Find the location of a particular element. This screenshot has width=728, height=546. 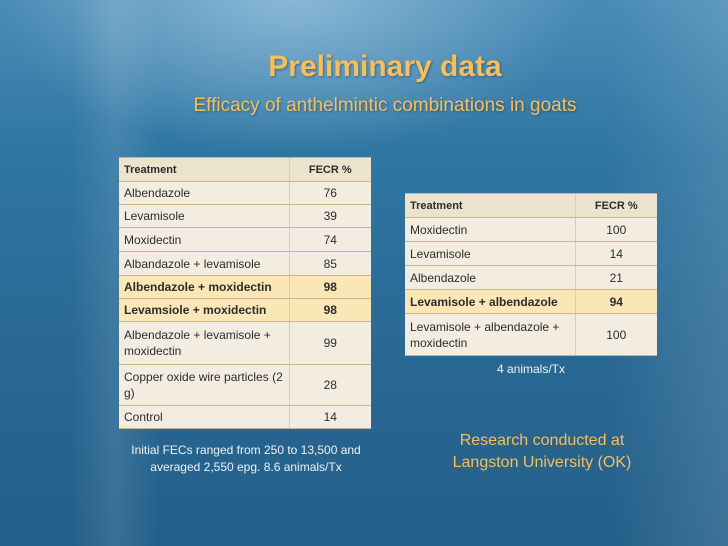

table-row: Copper oxide wire particles (2 g) 28 is located at coordinates (245, 385).